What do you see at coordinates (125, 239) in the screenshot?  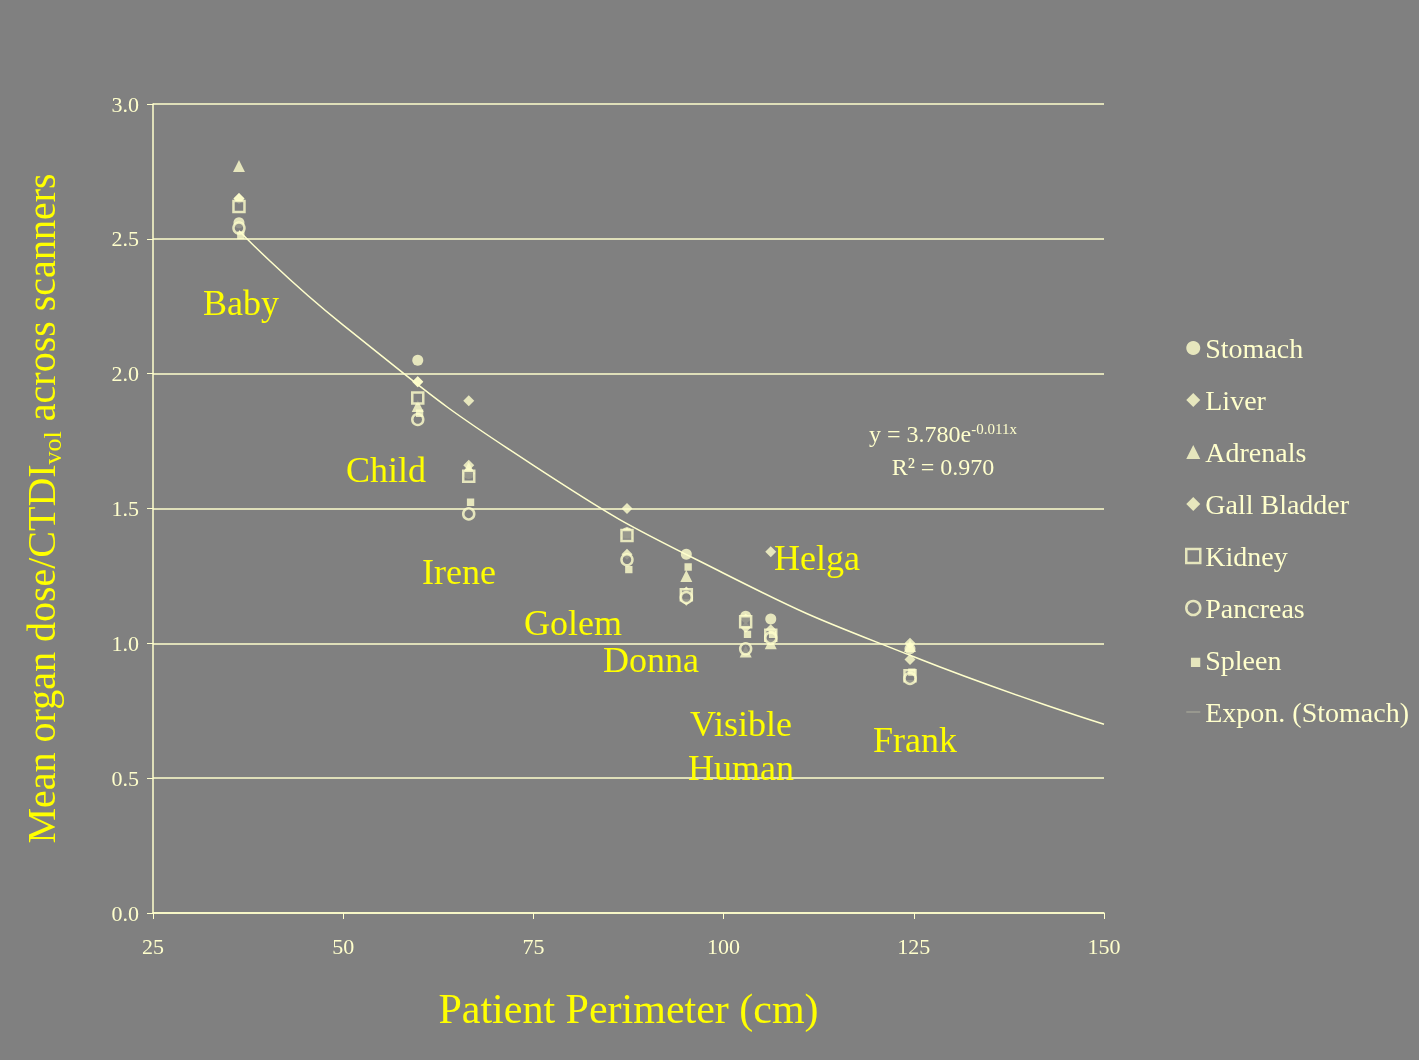 I see `y-tick-label: 2.5` at bounding box center [125, 239].